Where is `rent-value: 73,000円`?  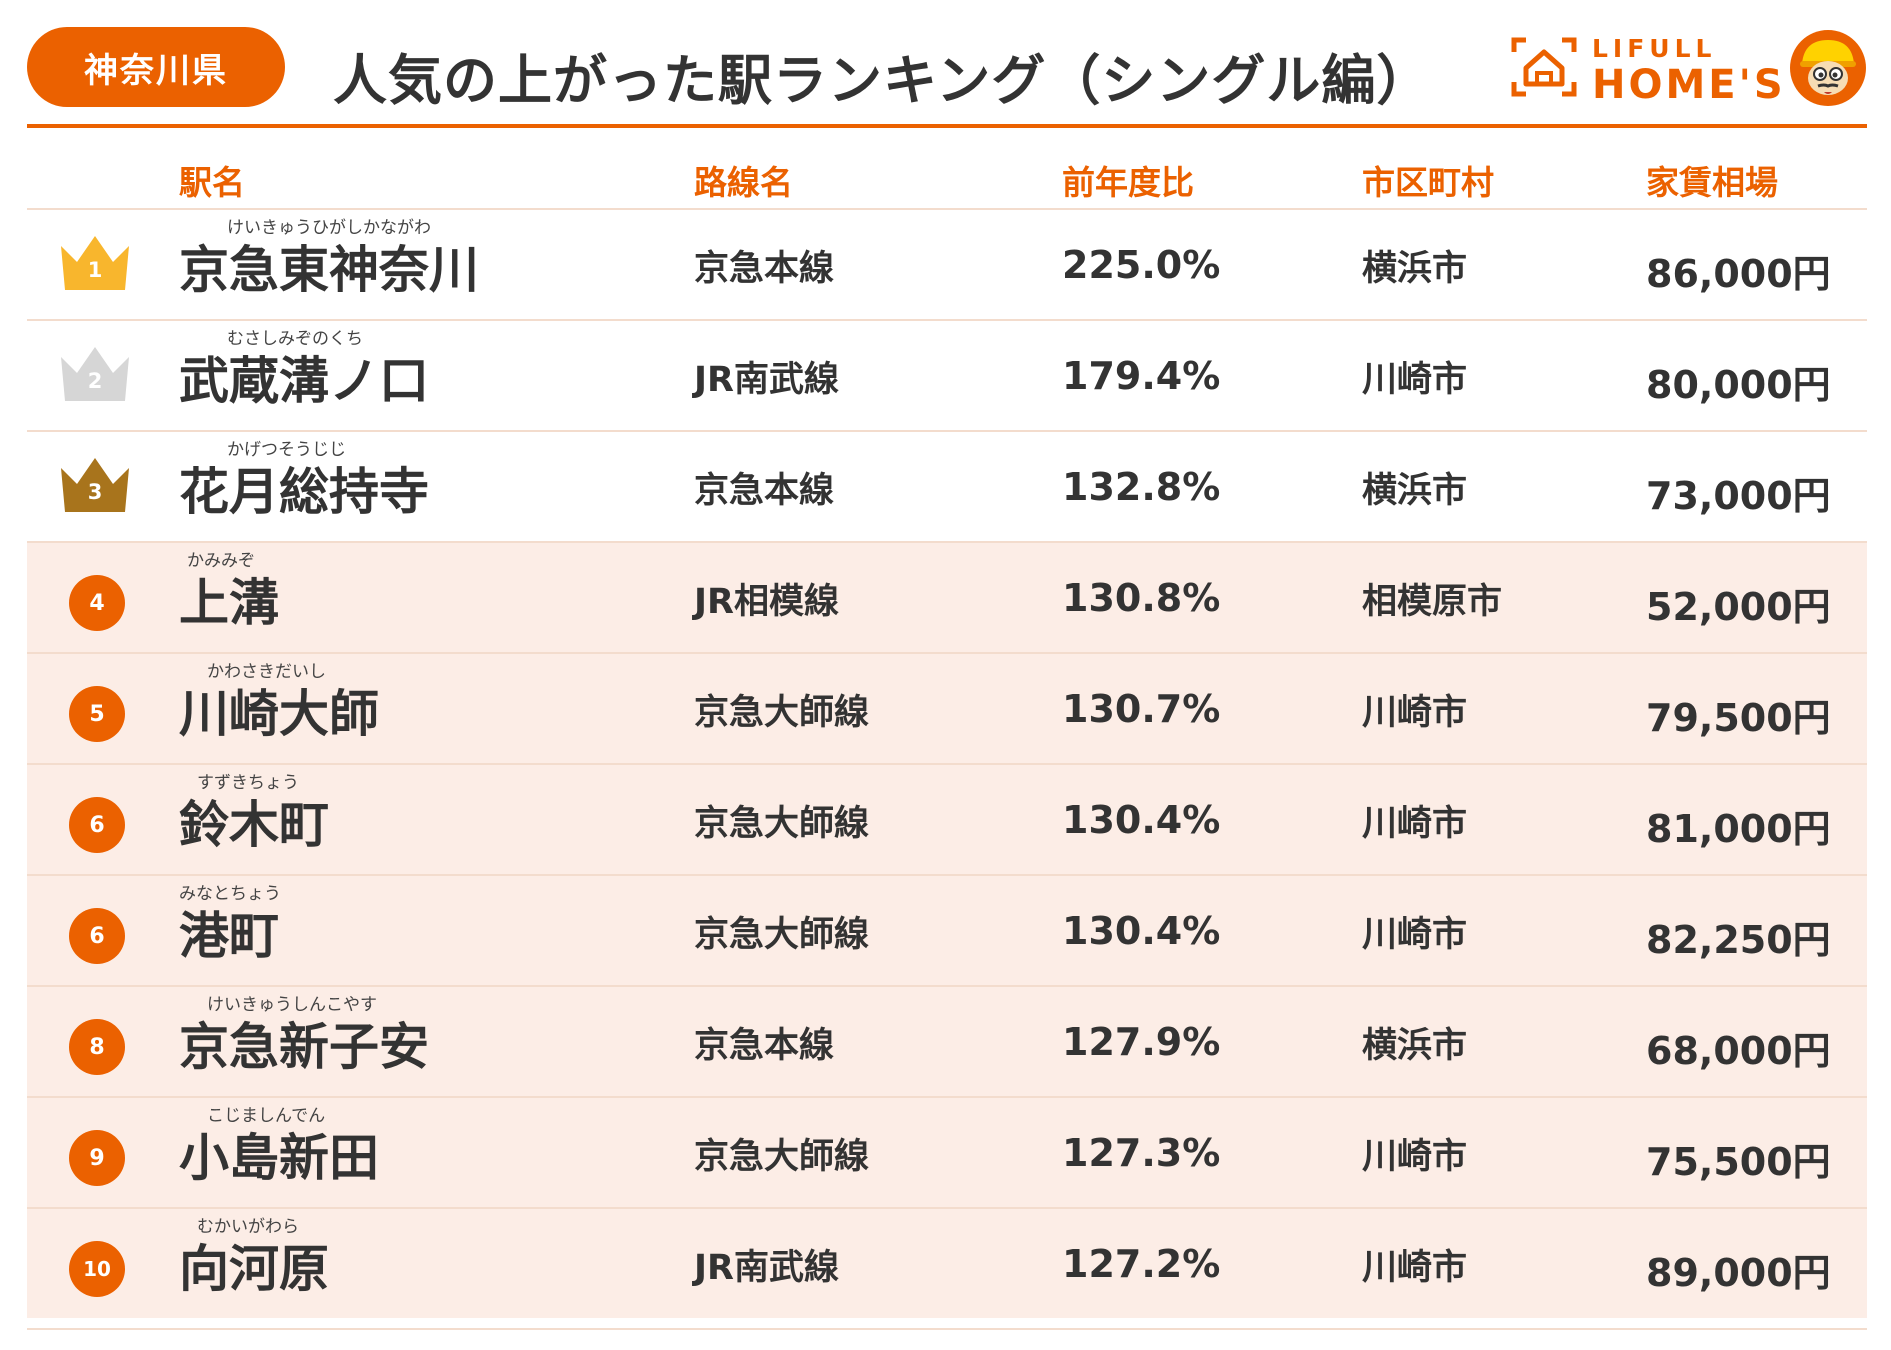
rent-value: 73,000円 is located at coordinates (1738, 496).